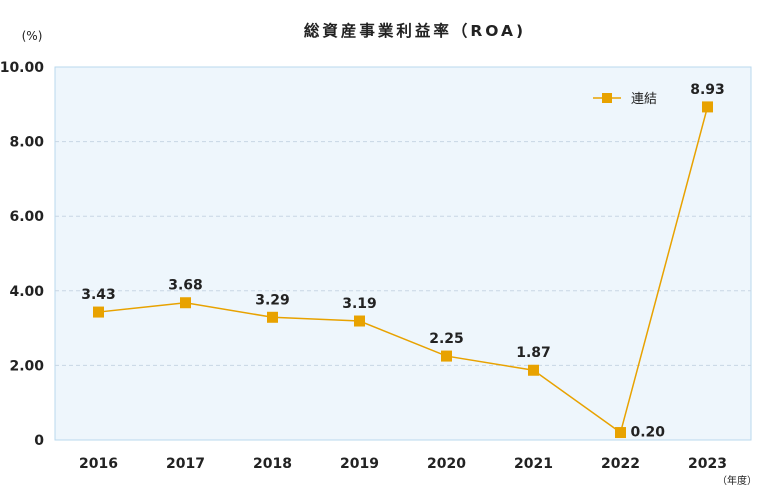 Image resolution: width=764 pixels, height=490 pixels. Describe the element at coordinates (26, 217) in the screenshot. I see `y-tick-label: 6.00` at that location.